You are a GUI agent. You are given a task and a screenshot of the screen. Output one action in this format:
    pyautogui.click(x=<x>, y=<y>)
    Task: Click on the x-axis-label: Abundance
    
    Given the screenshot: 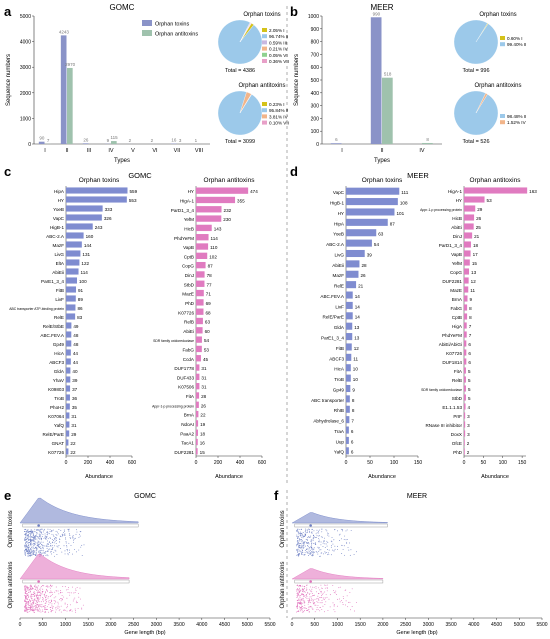 What is the action you would take?
    pyautogui.click(x=229, y=477)
    